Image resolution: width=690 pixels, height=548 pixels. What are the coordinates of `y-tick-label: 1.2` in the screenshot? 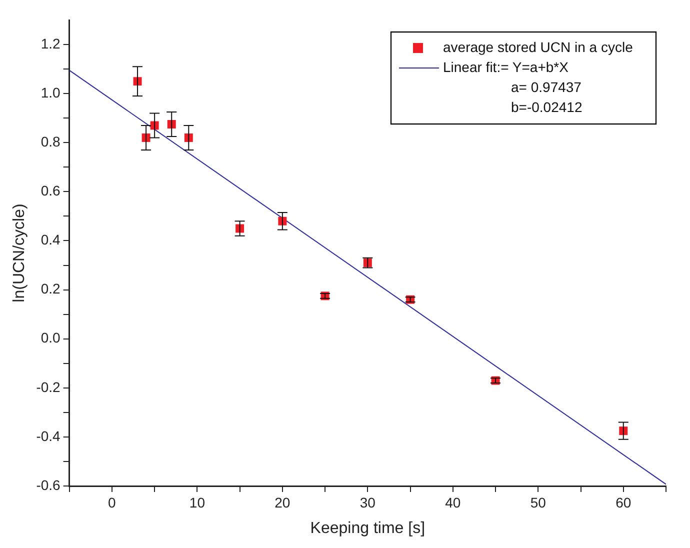 It's located at (50, 43).